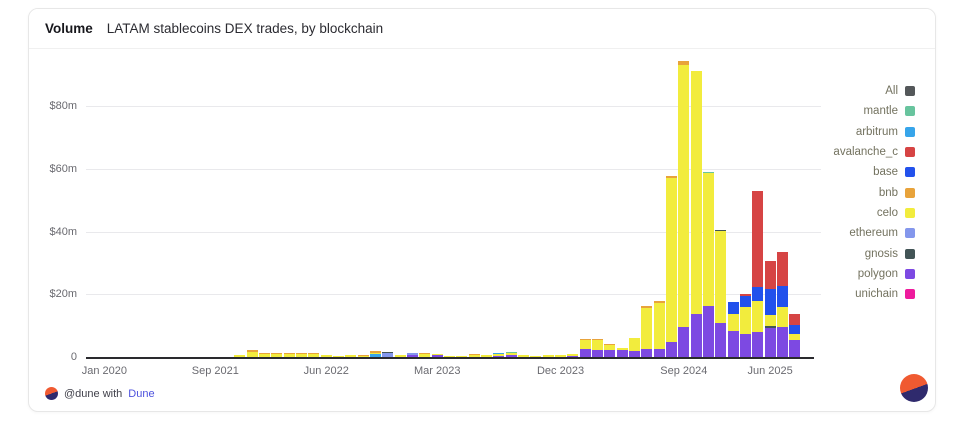  What do you see at coordinates (69, 28) in the screenshot?
I see `chart-title: Volume` at bounding box center [69, 28].